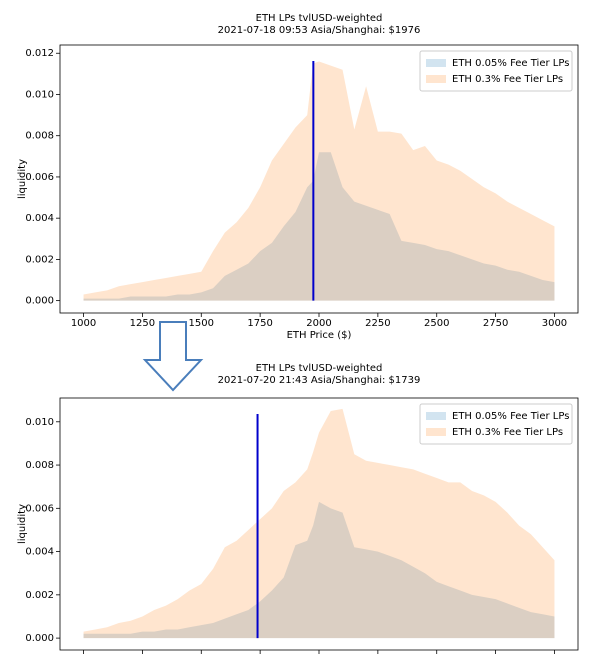  What do you see at coordinates (259, 323) in the screenshot?
I see `x-tick-label: 1750` at bounding box center [259, 323].